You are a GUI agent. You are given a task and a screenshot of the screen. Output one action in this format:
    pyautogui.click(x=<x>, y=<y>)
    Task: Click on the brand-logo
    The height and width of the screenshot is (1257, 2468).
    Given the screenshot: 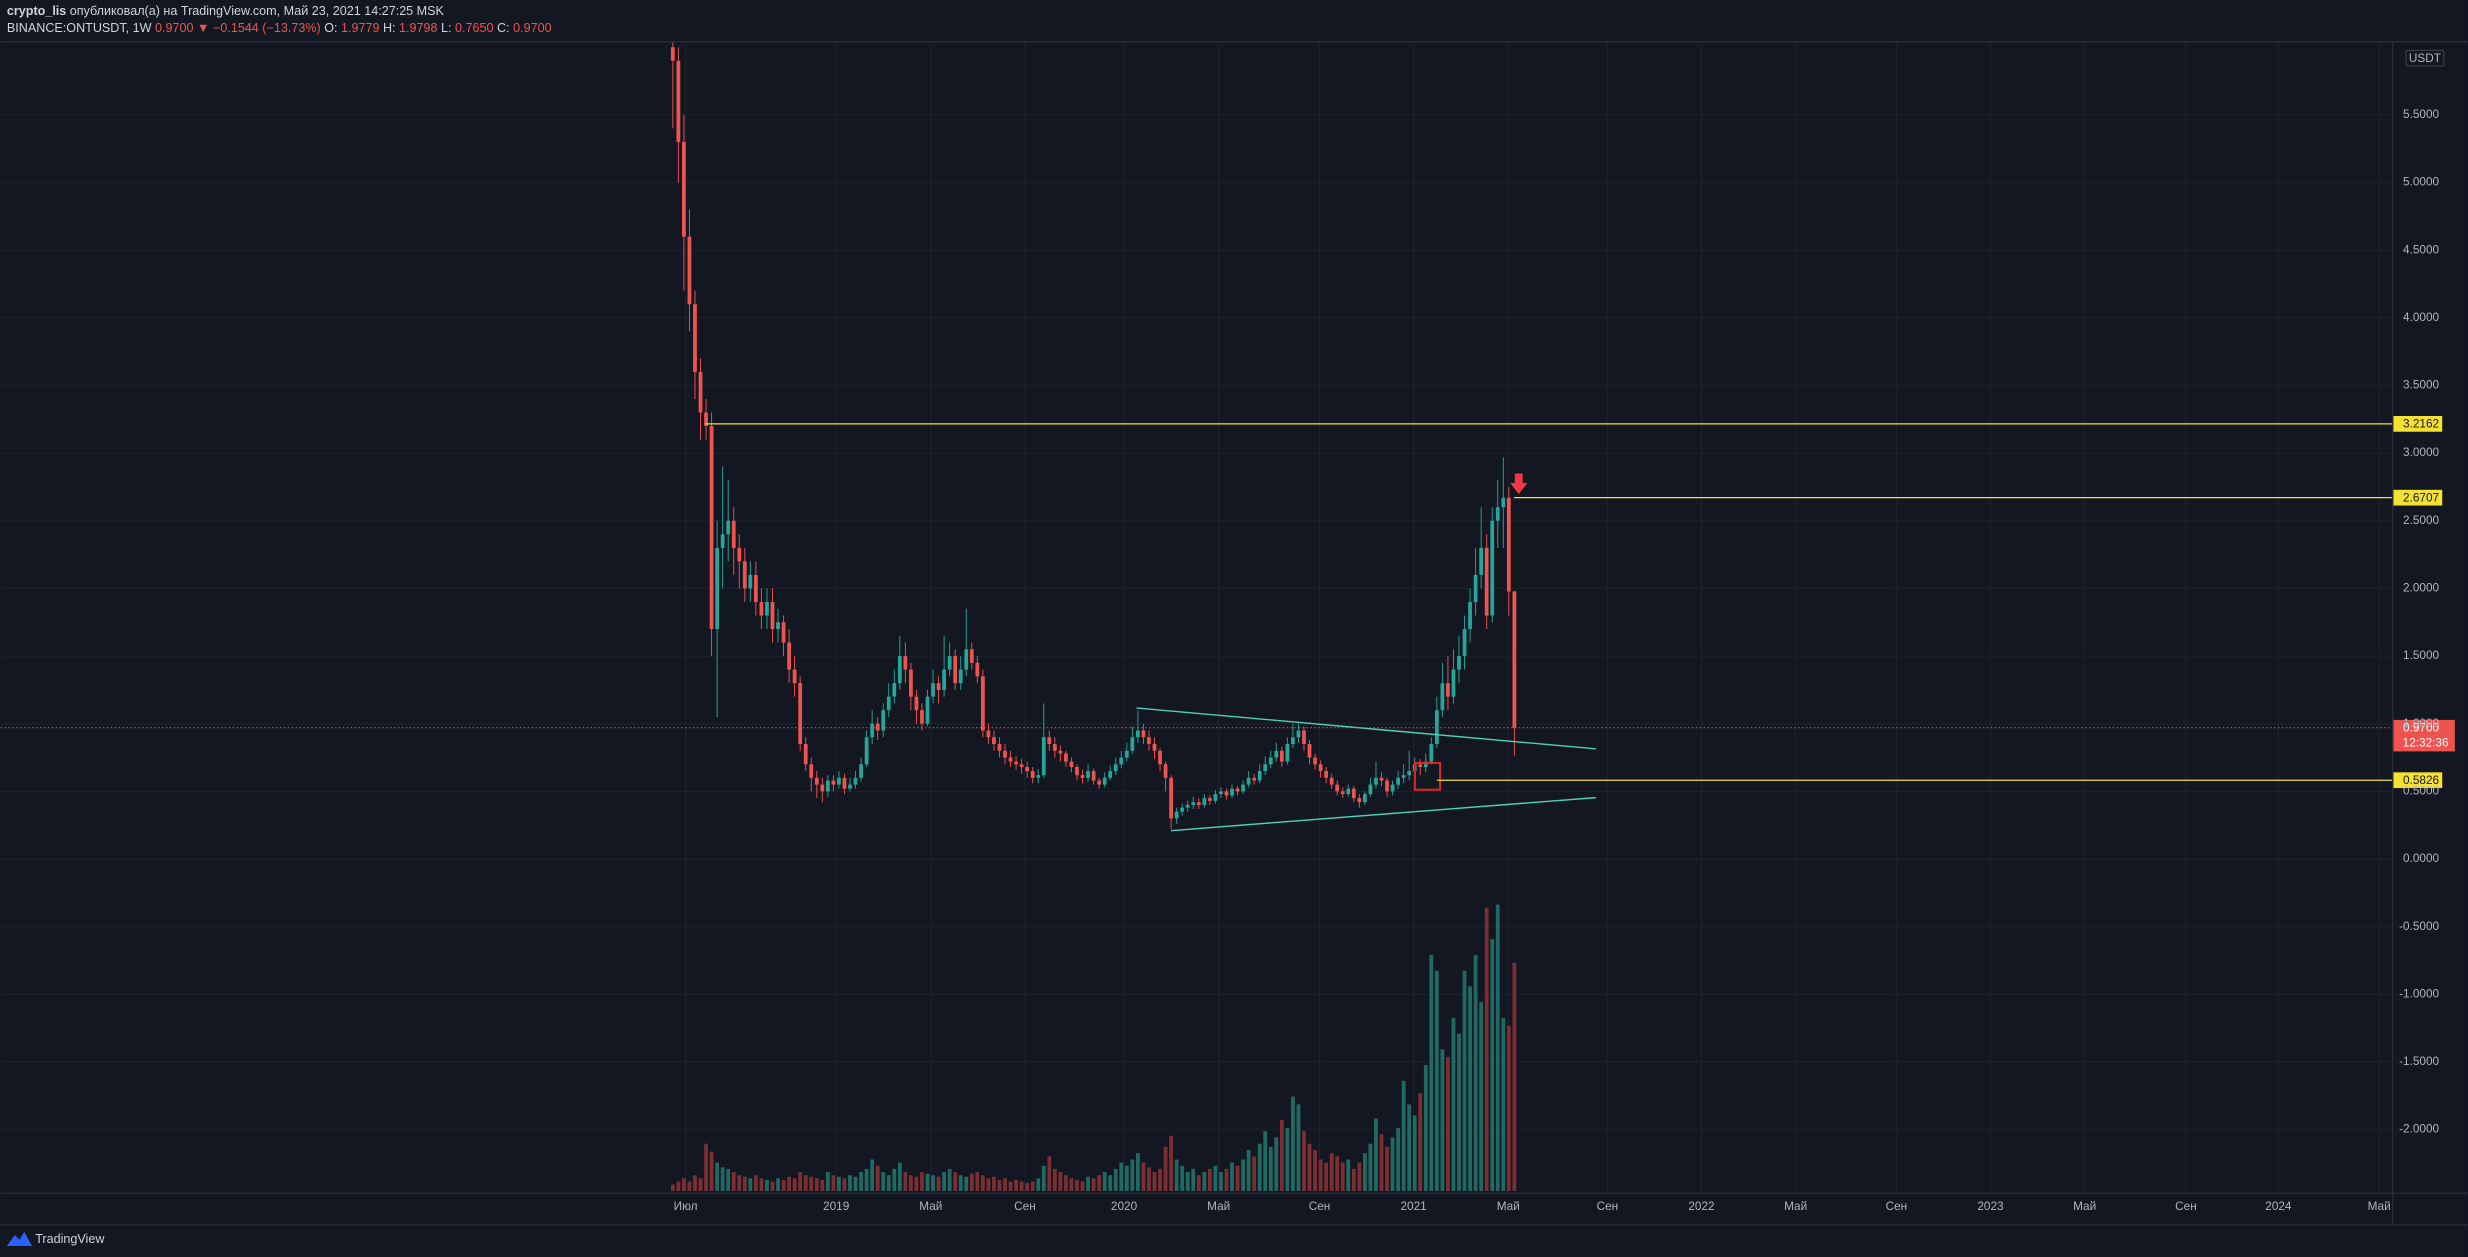 What is the action you would take?
    pyautogui.click(x=19, y=1238)
    